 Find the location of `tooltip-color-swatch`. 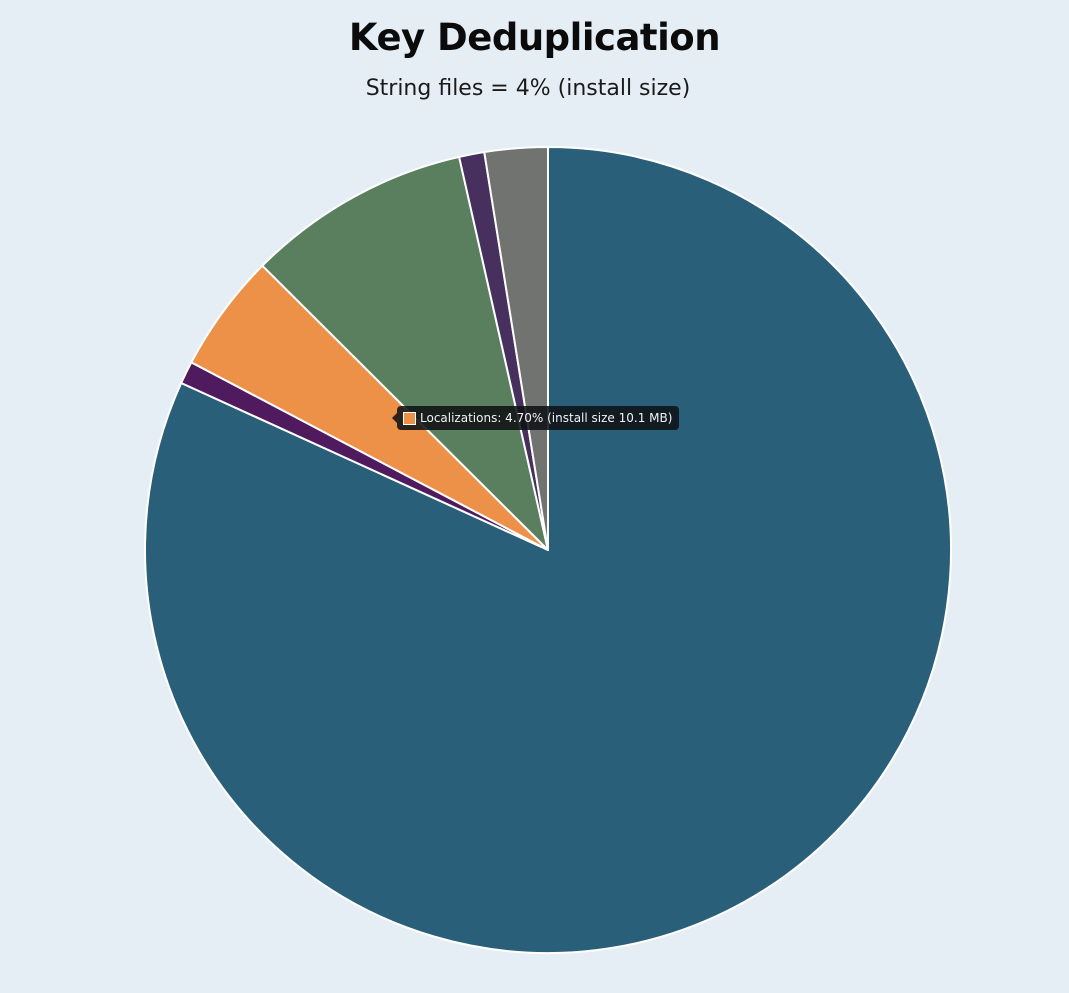

tooltip-color-swatch is located at coordinates (409, 418).